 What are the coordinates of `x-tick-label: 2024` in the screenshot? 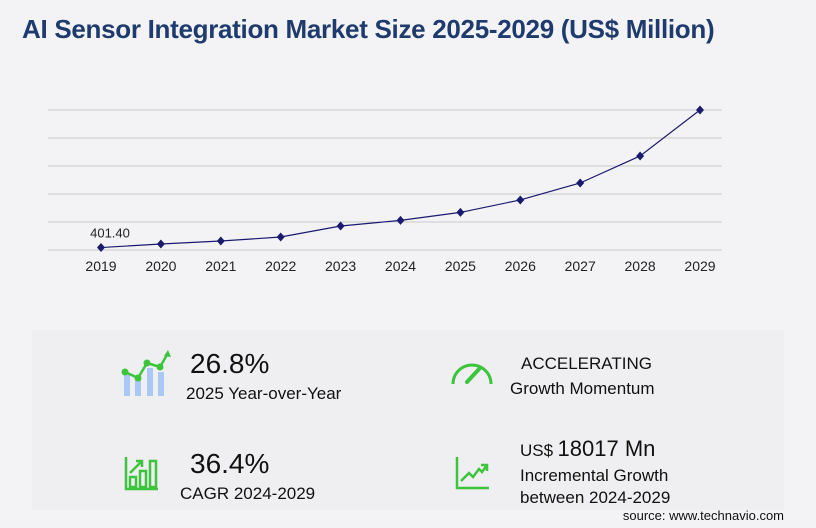 It's located at (400, 266).